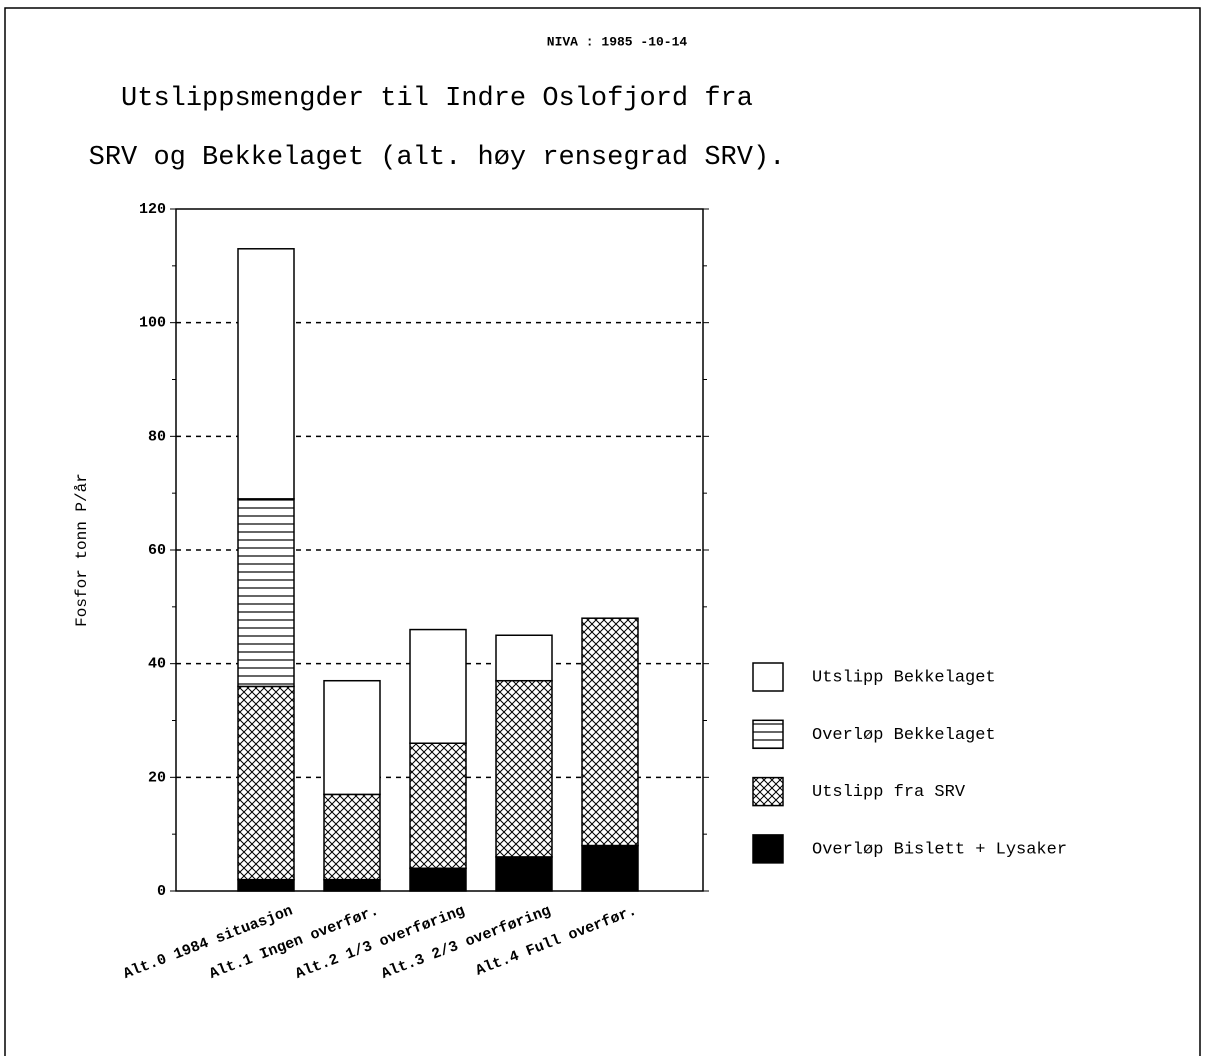  What do you see at coordinates (437, 99) in the screenshot?
I see `chart-title: Utslippsmengder til Indre Oslofjord fra` at bounding box center [437, 99].